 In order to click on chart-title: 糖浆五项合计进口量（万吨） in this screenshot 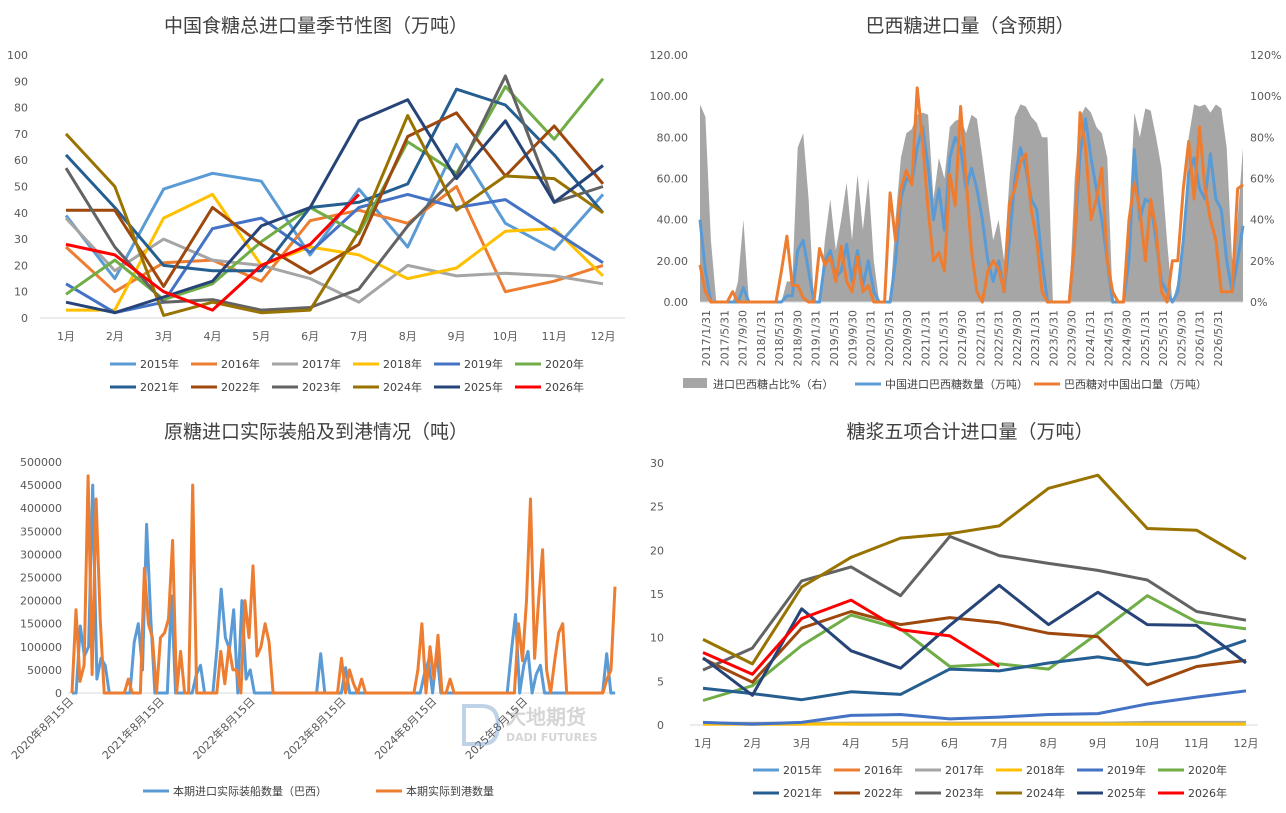, I will do `click(969, 432)`.